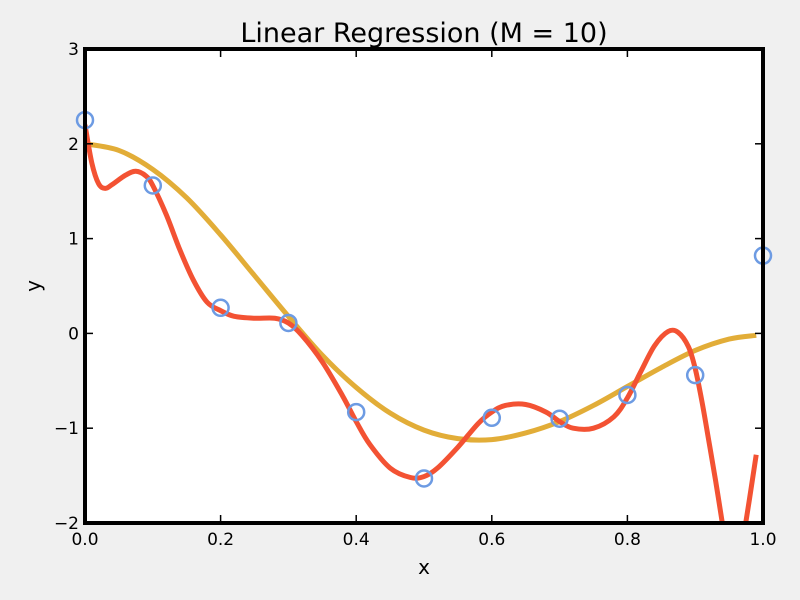  What do you see at coordinates (220, 540) in the screenshot?
I see `x-tick-label: 0.2` at bounding box center [220, 540].